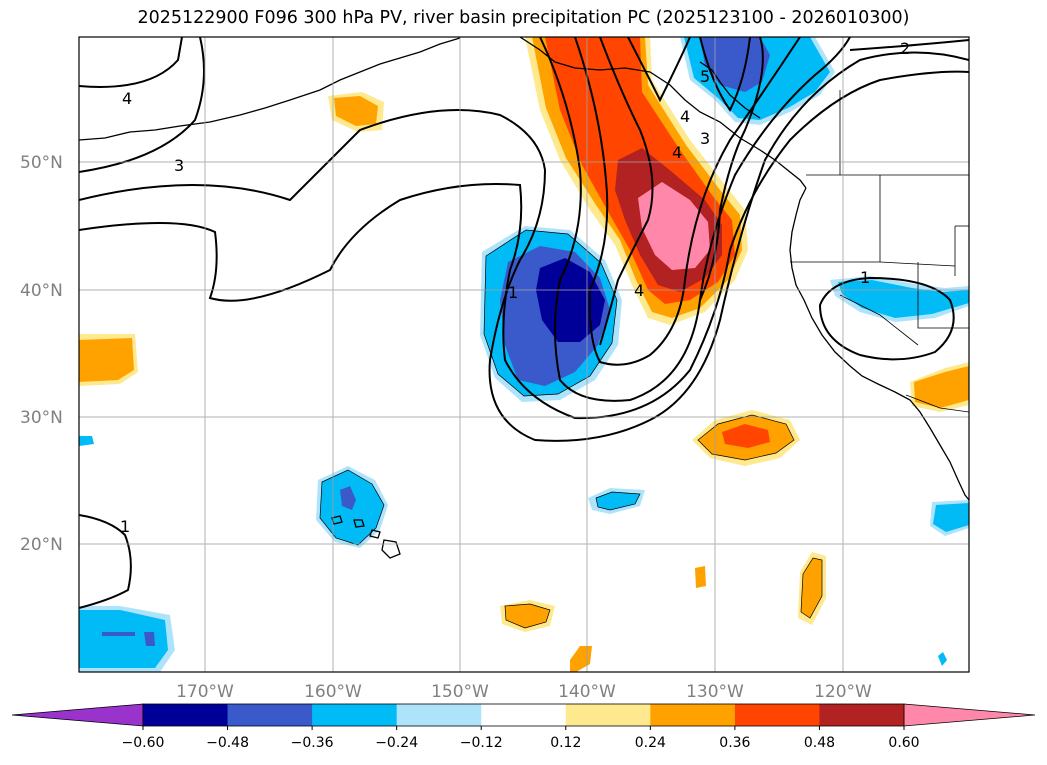  I want to click on lat-label: 30°N, so click(41, 418).